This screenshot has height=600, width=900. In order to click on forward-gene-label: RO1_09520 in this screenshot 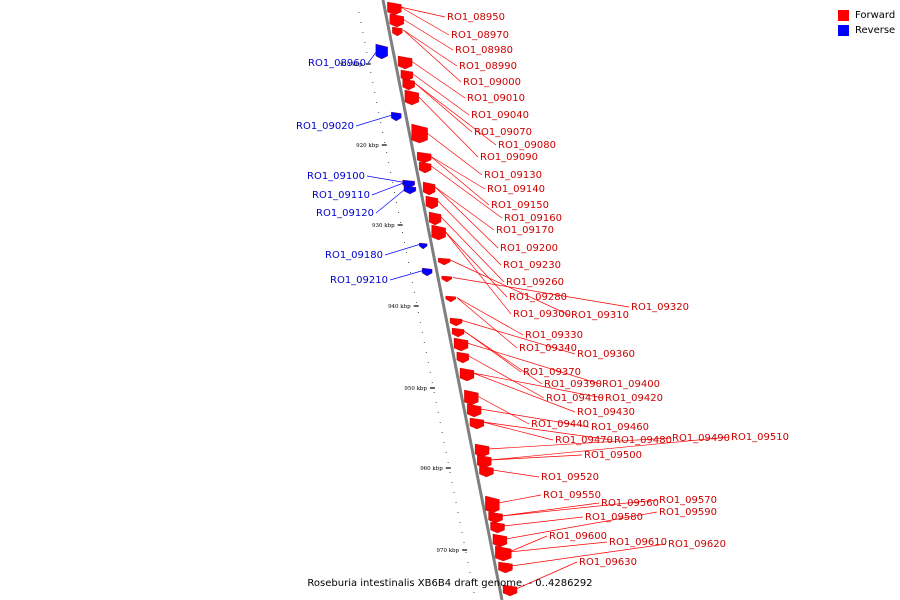, I will do `click(570, 477)`.